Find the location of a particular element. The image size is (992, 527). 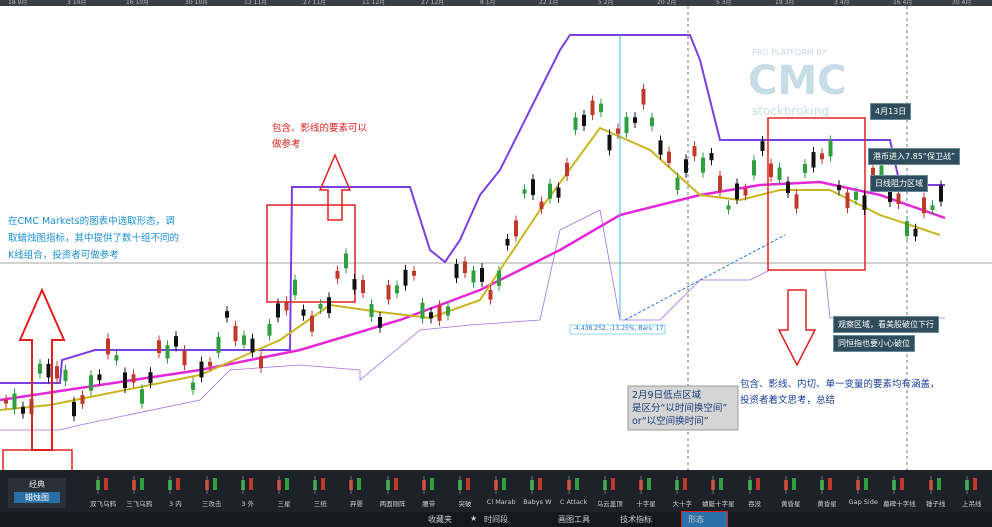

annotation: 包含、影线的要素可以 is located at coordinates (320, 128).